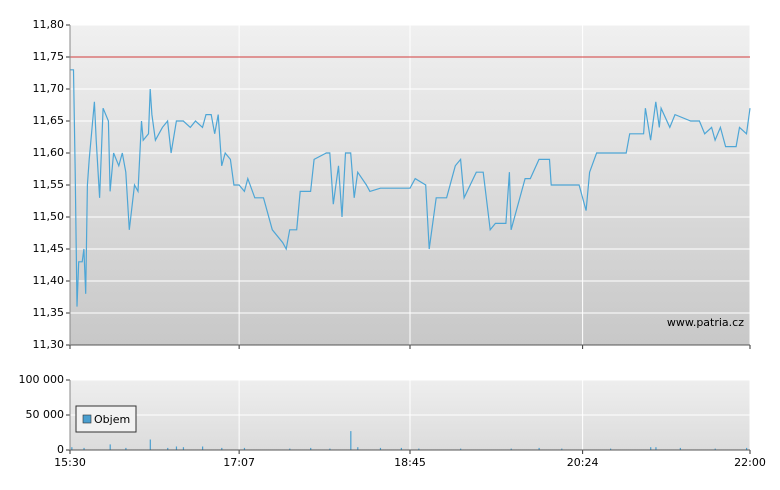 This screenshot has width=780, height=490. I want to click on y-tick-label: 50 000, so click(45, 414).